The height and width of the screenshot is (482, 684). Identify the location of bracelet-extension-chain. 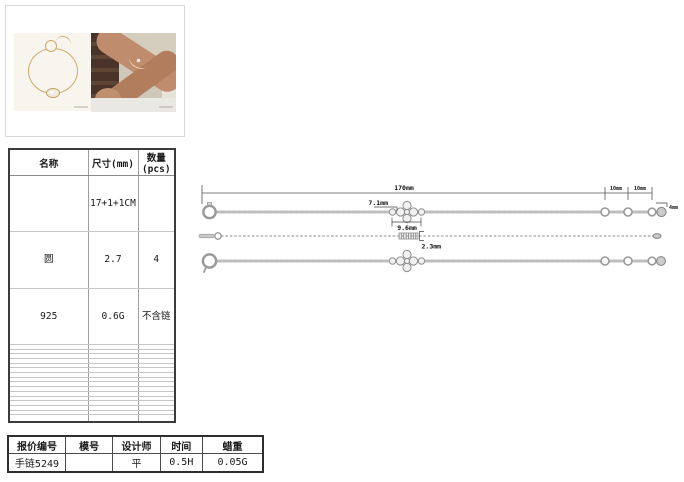
(64, 41).